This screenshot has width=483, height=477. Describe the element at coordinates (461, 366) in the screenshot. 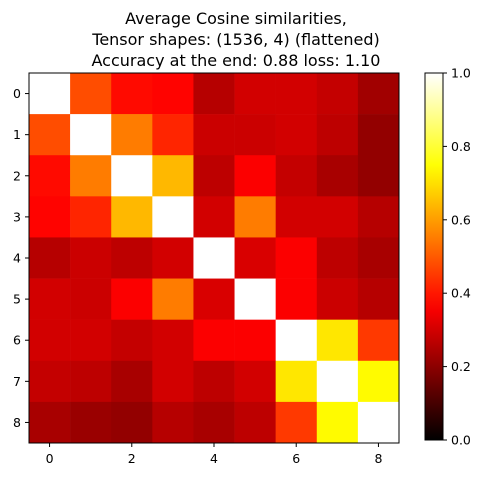

I see `colorbar-tick-label: 0.2` at that location.